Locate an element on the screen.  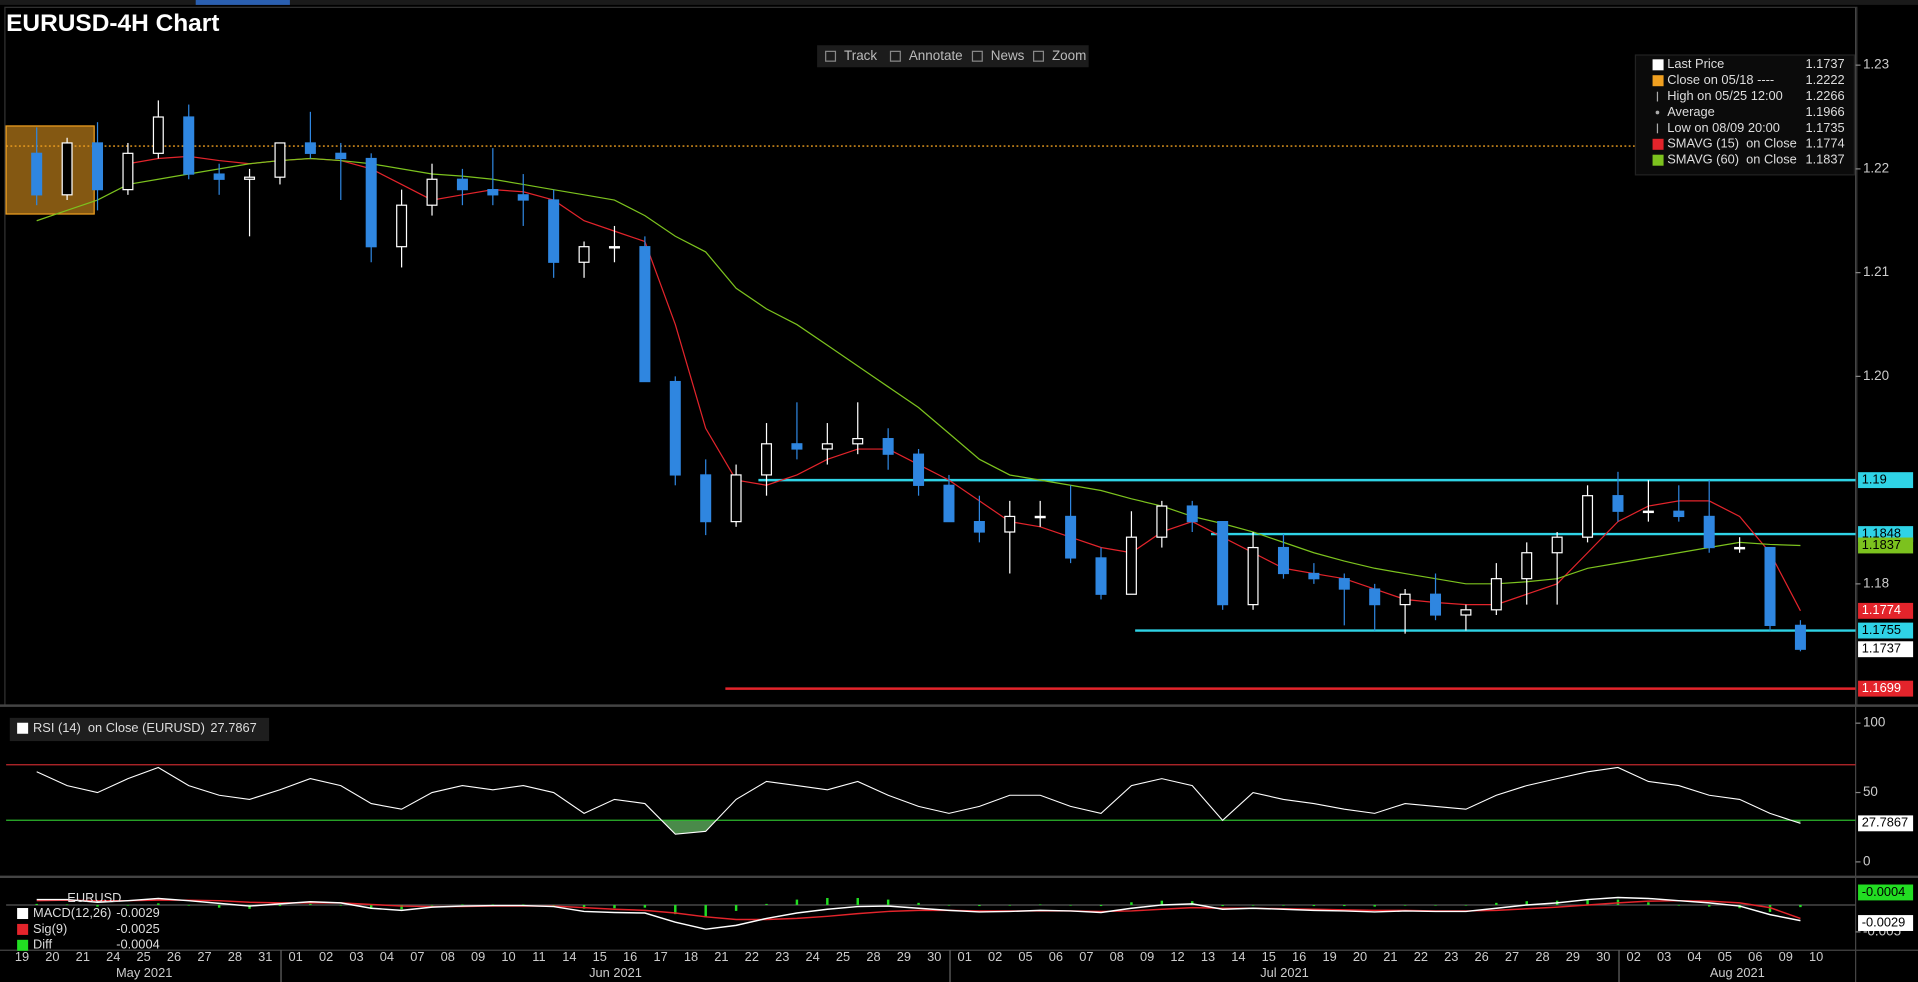
x-tick-label: 25 is located at coordinates (843, 956).